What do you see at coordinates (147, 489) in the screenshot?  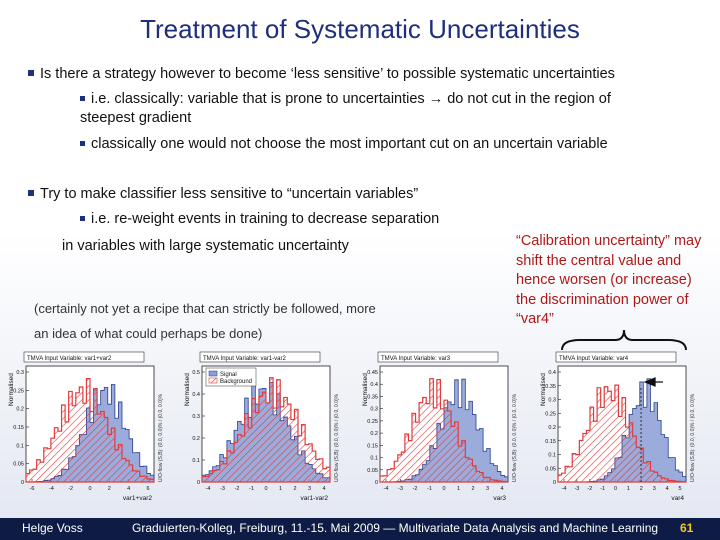 I see `x-tick-label: 6` at bounding box center [147, 489].